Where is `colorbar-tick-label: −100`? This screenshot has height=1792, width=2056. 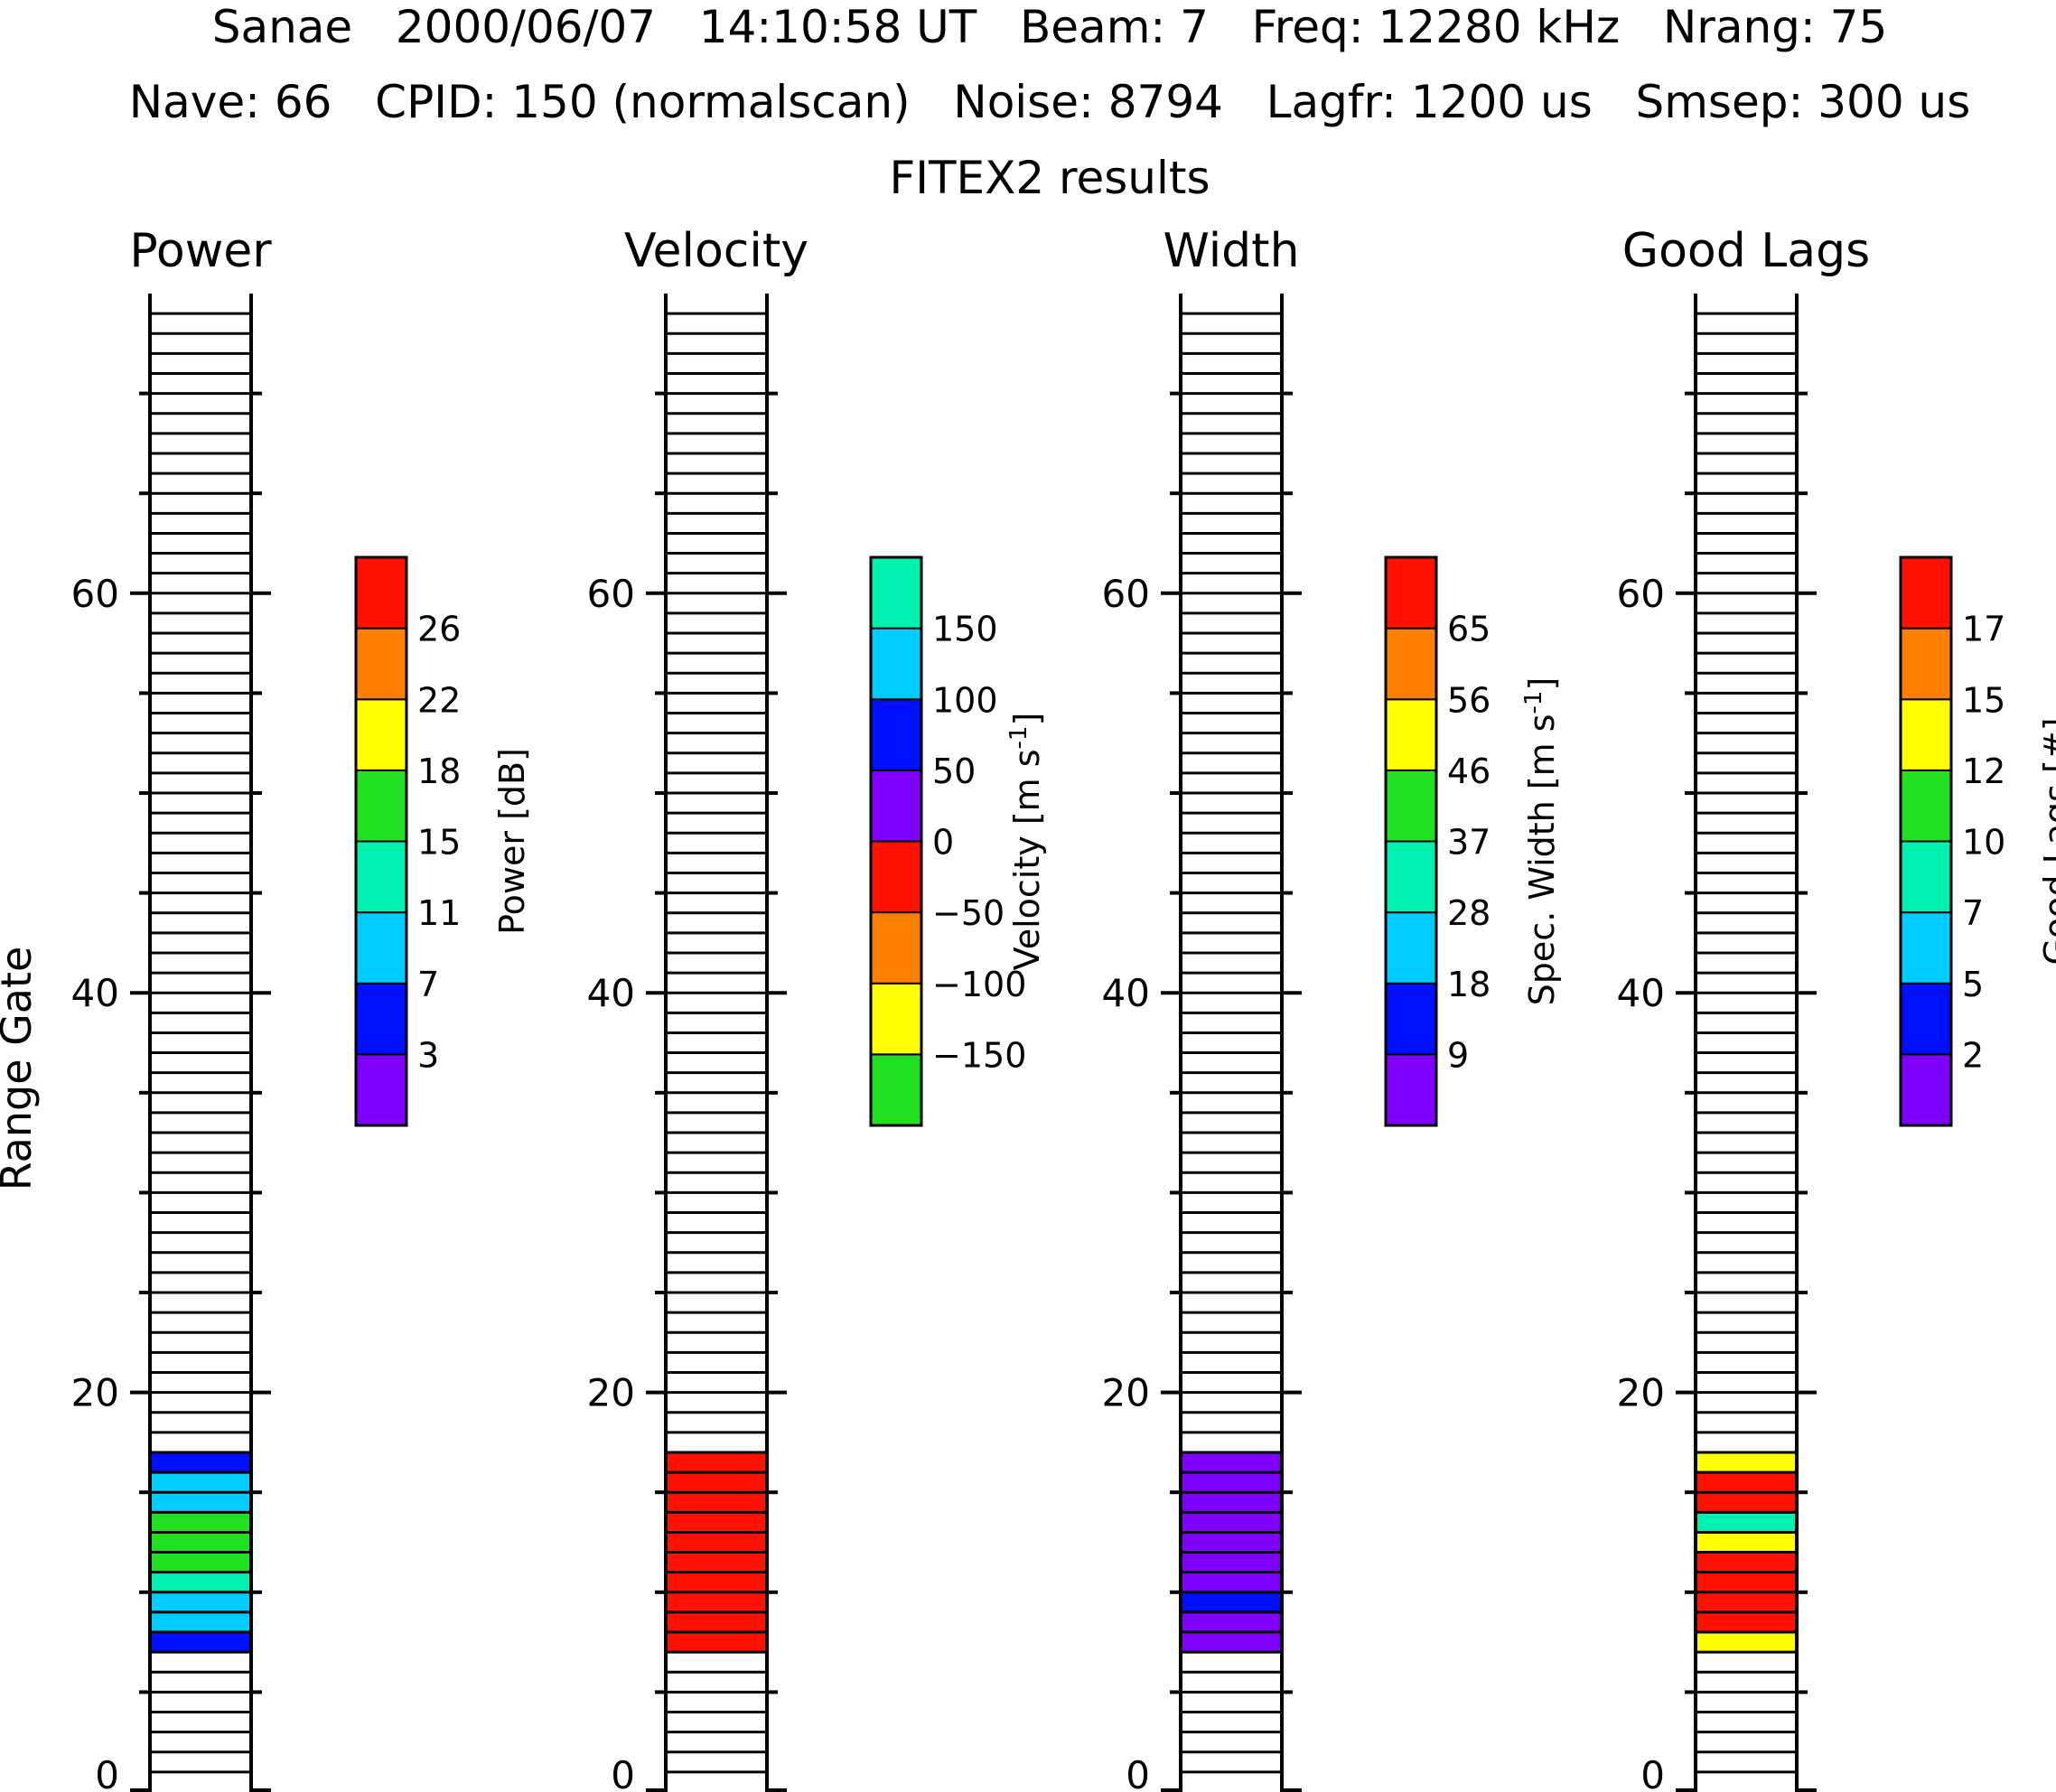
colorbar-tick-label: −100 is located at coordinates (979, 984).